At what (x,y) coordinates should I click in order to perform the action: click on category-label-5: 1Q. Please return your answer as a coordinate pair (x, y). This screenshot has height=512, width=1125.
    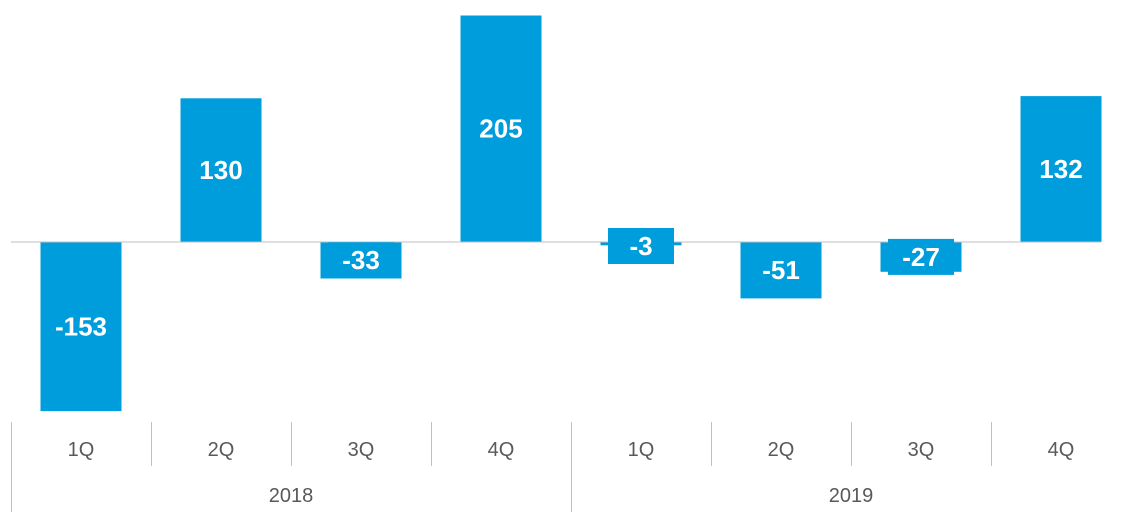
    Looking at the image, I should click on (641, 450).